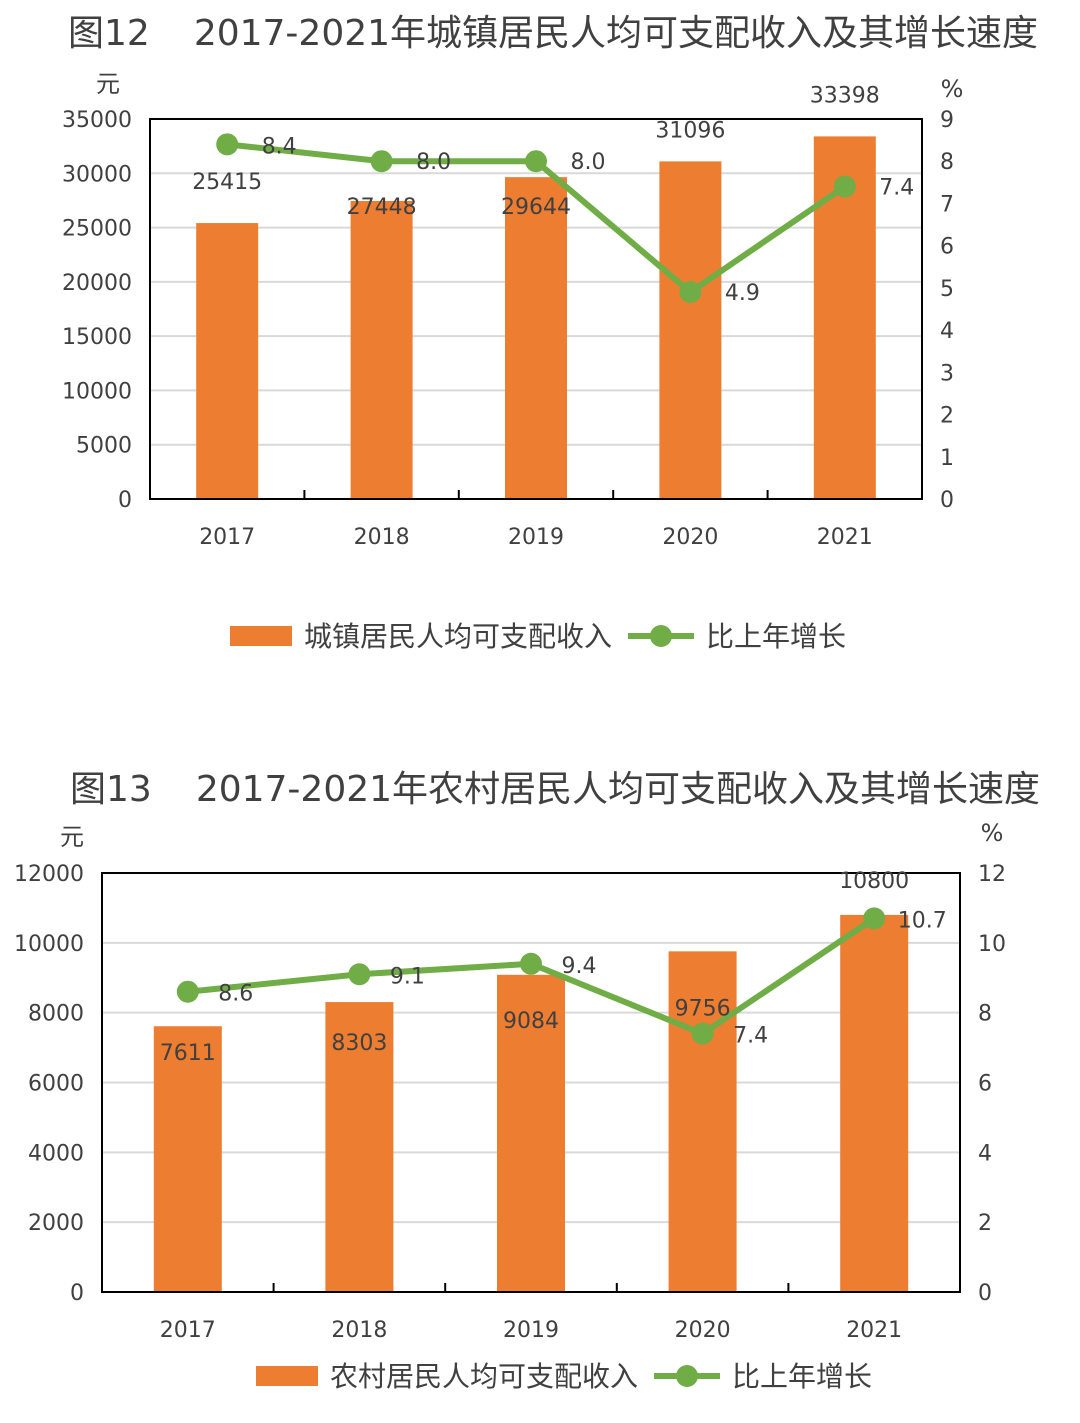 This screenshot has height=1423, width=1080. I want to click on growth-value-label: 9.4, so click(579, 966).